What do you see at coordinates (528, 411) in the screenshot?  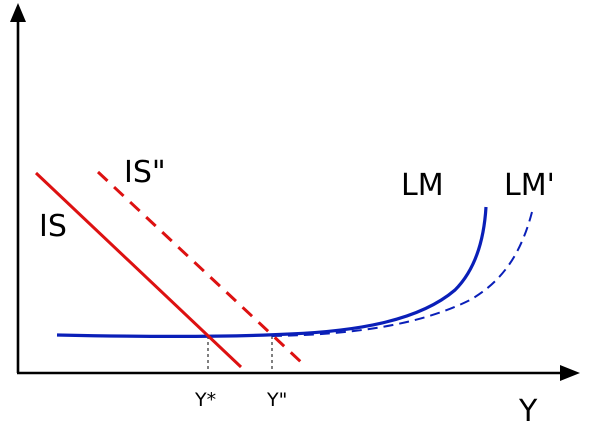 I see `x-axis-label: Y` at bounding box center [528, 411].